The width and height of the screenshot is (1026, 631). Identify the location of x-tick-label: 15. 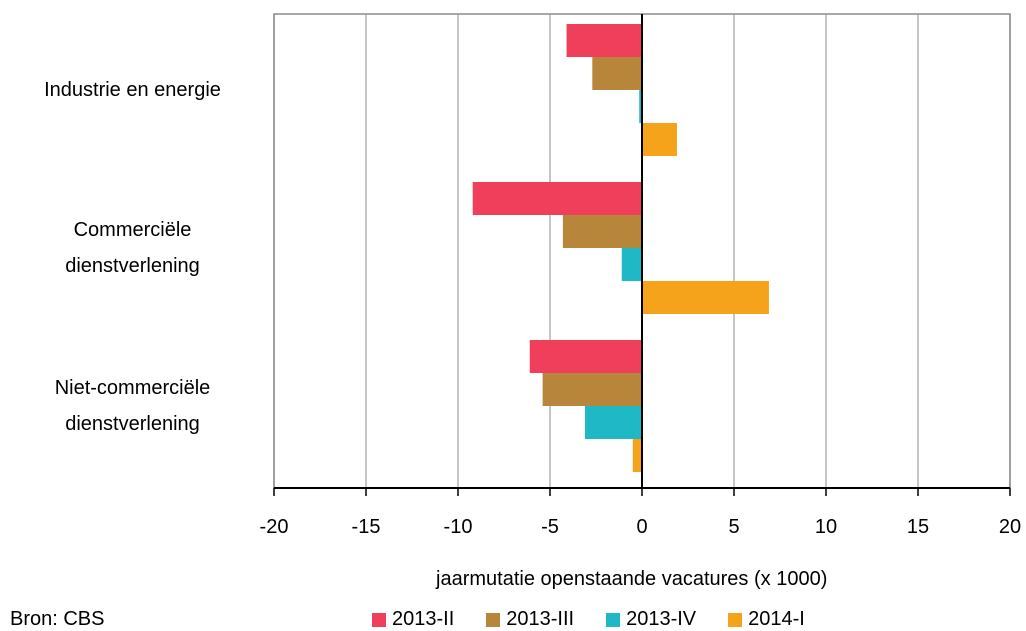
(918, 527).